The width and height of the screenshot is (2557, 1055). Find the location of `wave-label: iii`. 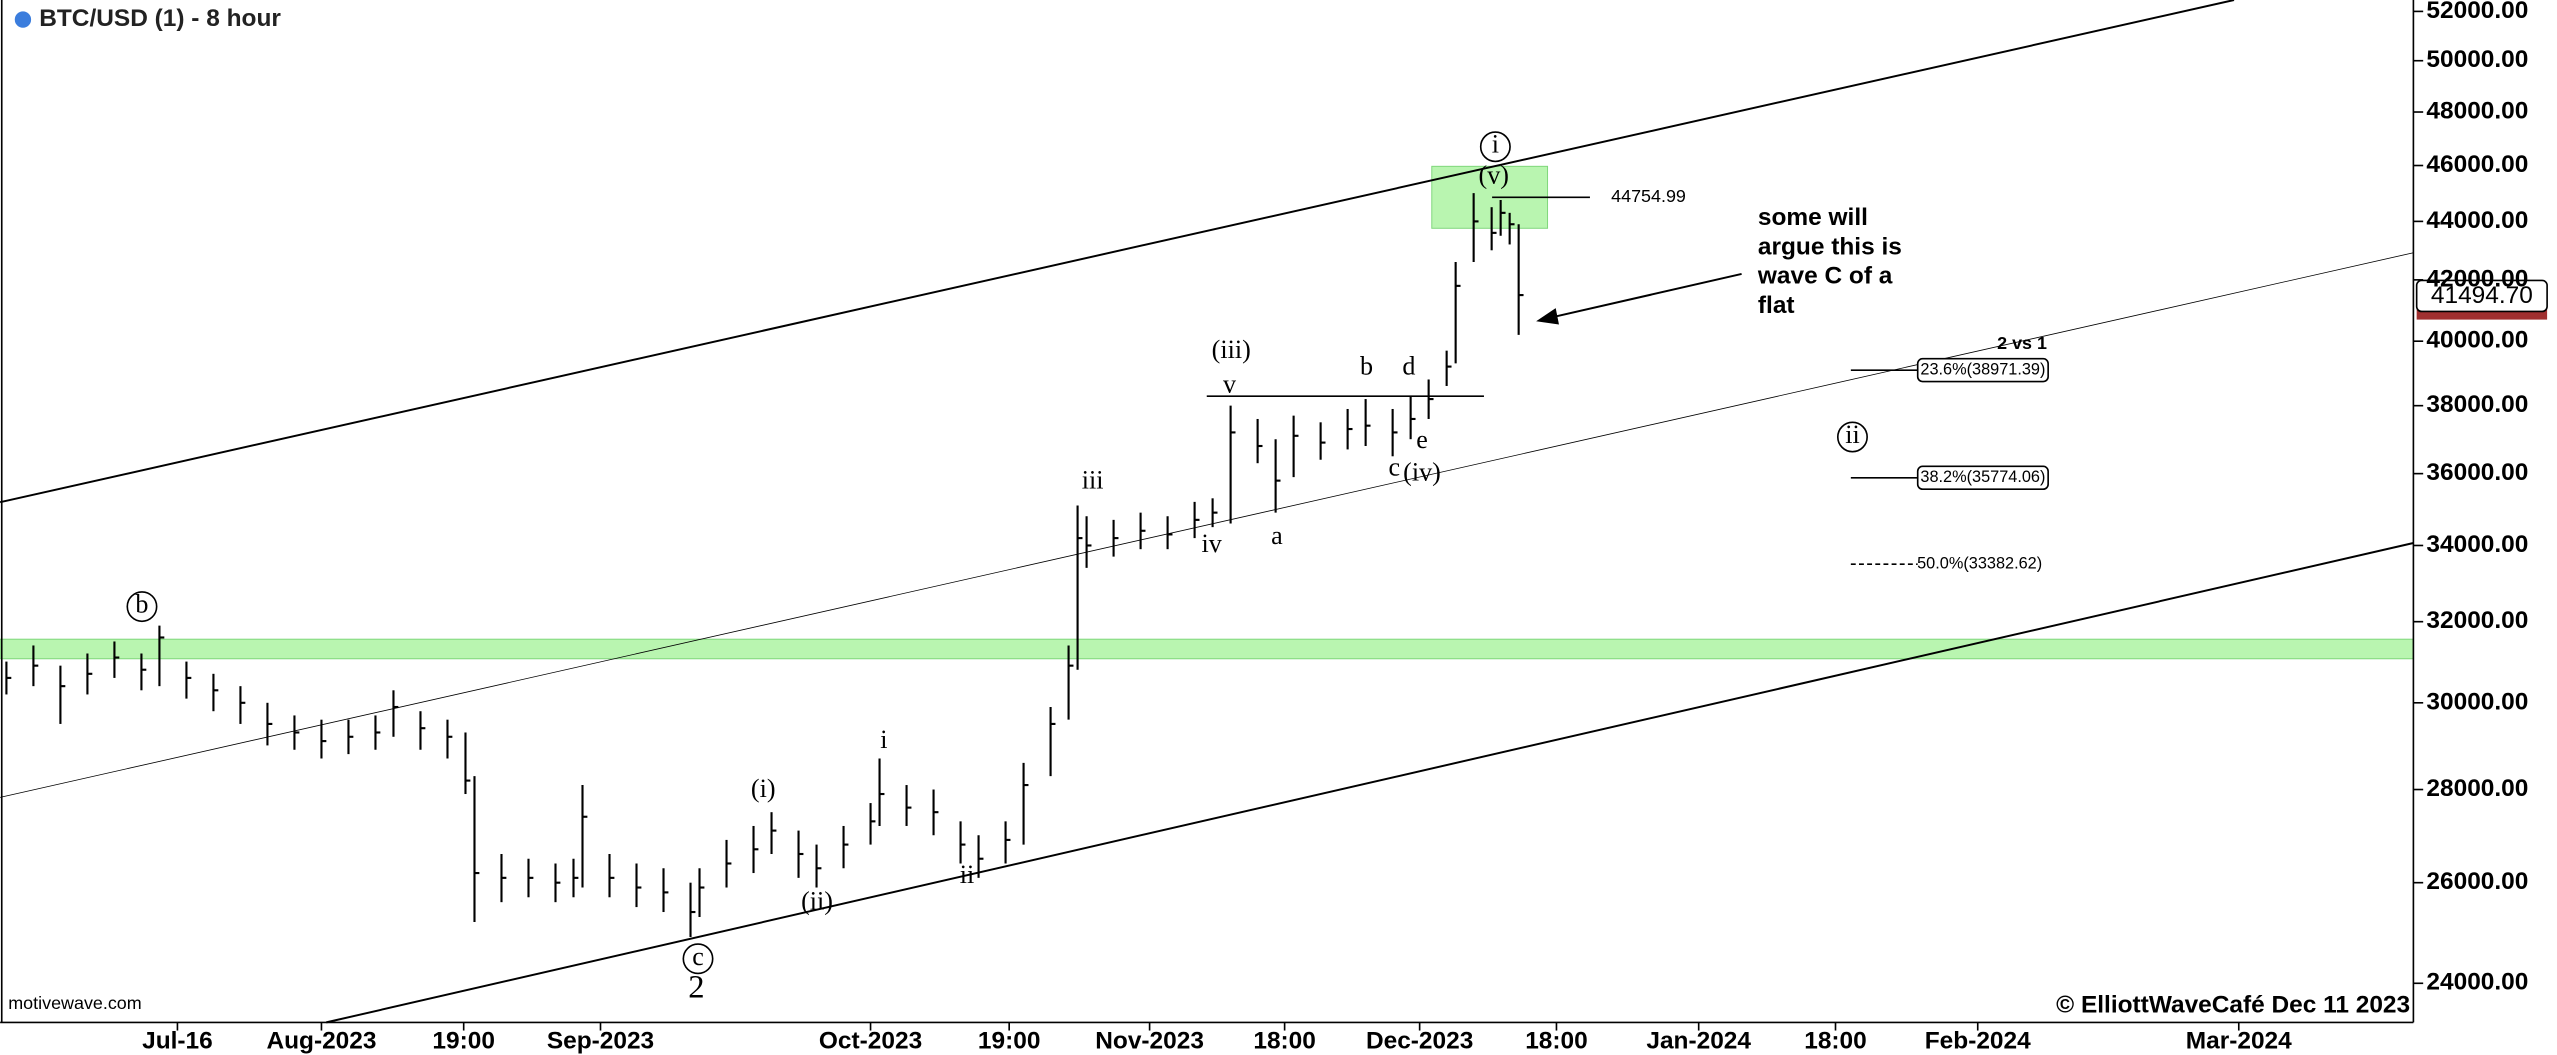

wave-label: iii is located at coordinates (1093, 480).